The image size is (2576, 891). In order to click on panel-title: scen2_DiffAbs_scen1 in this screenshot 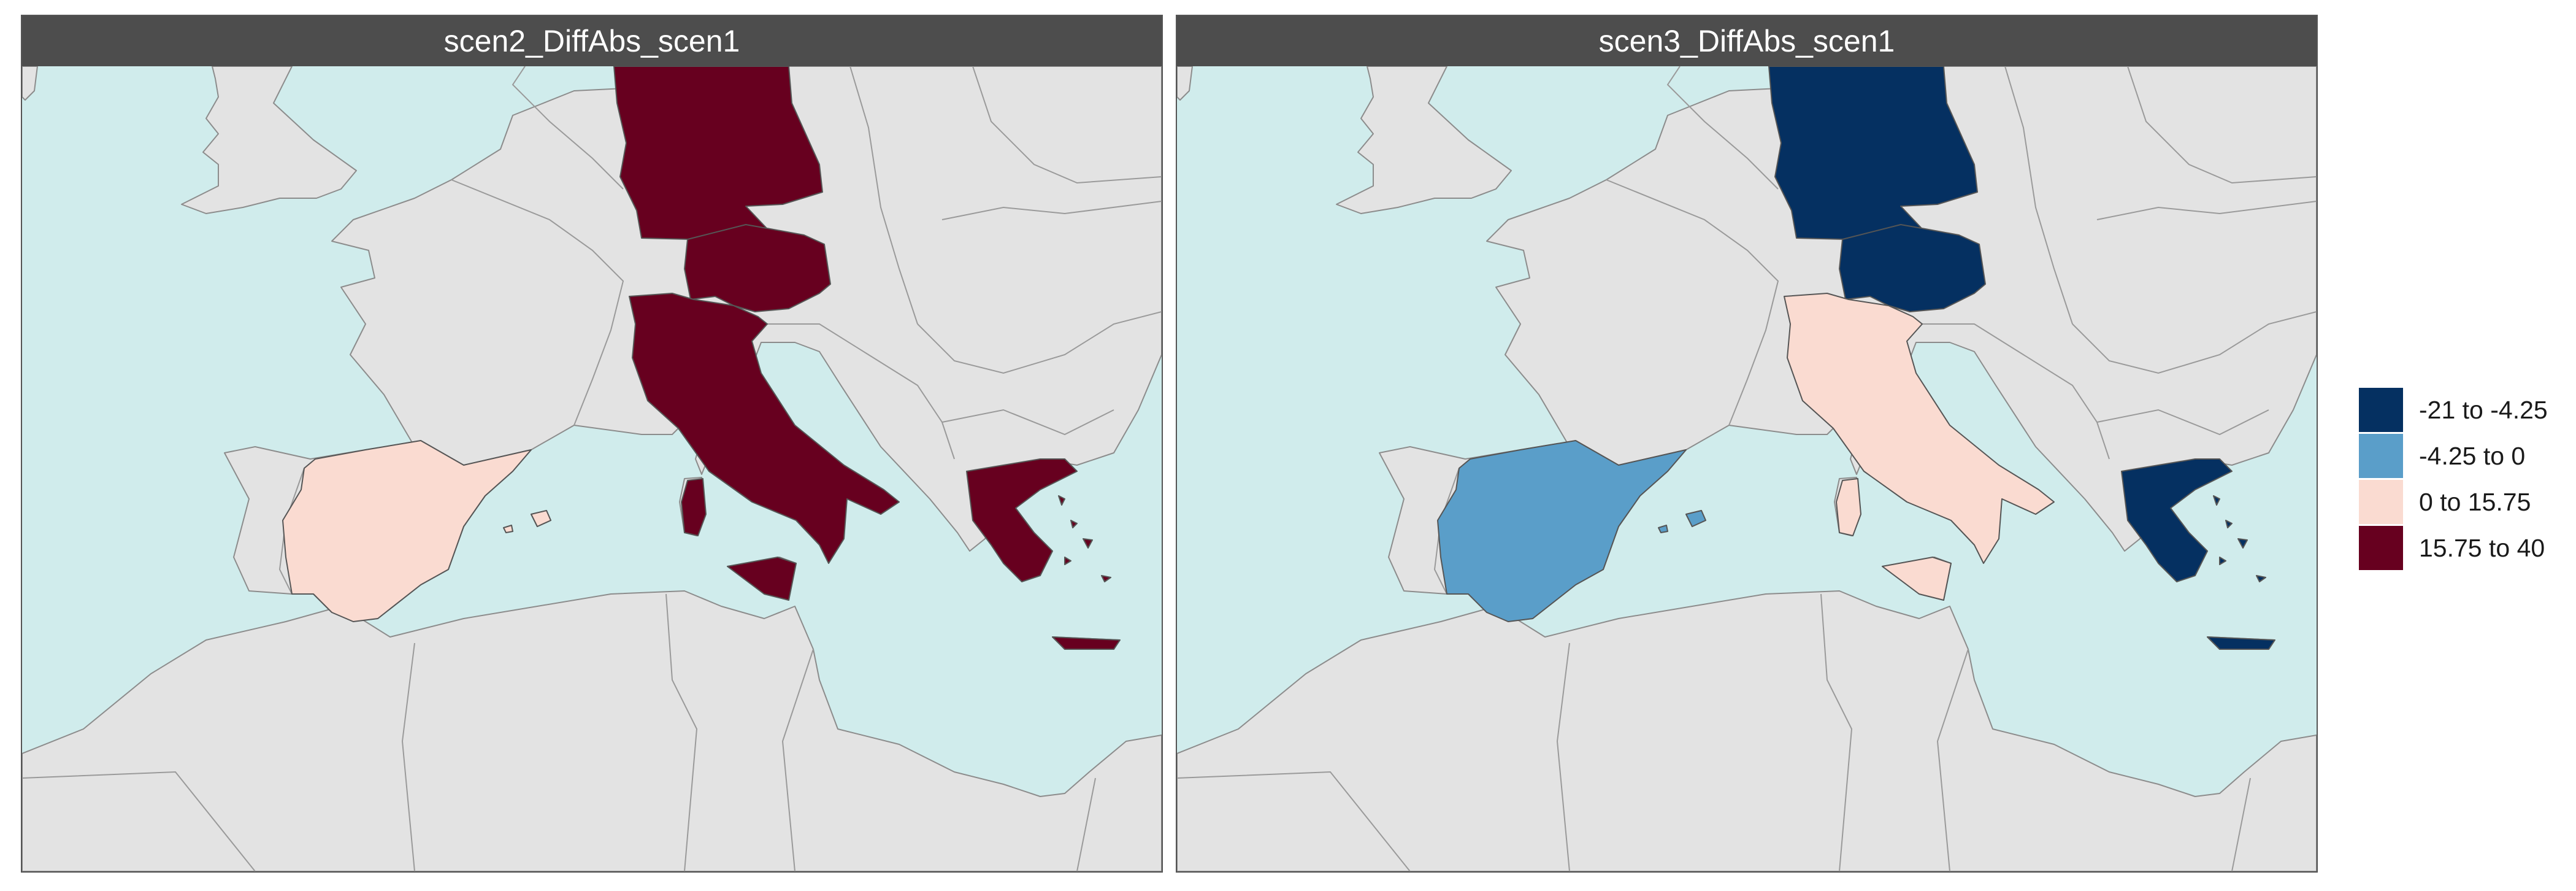, I will do `click(592, 41)`.